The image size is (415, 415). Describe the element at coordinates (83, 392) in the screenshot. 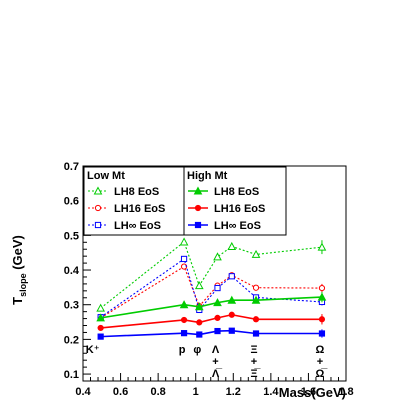

I see `x-tick-label: 0.4` at that location.